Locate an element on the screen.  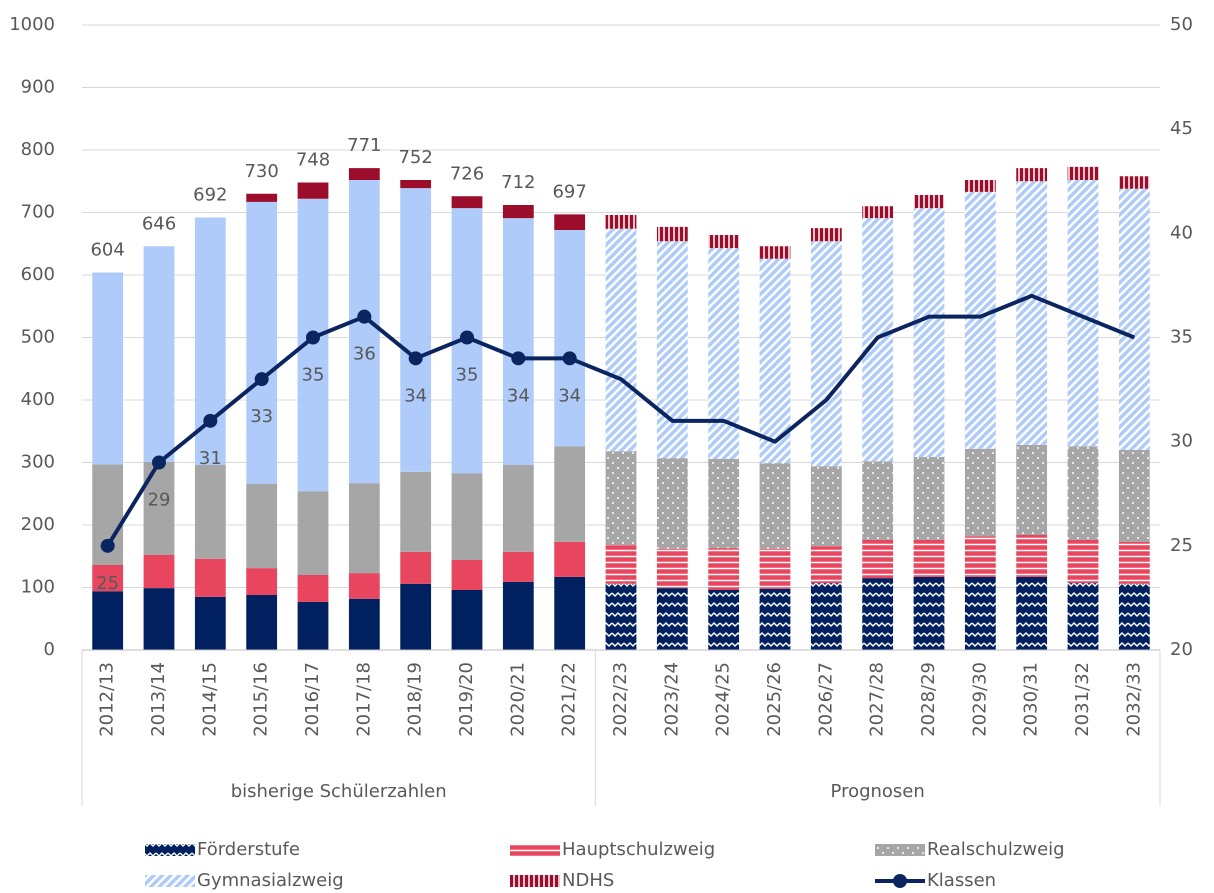
y2-tick-label: 35 is located at coordinates (1181, 337).